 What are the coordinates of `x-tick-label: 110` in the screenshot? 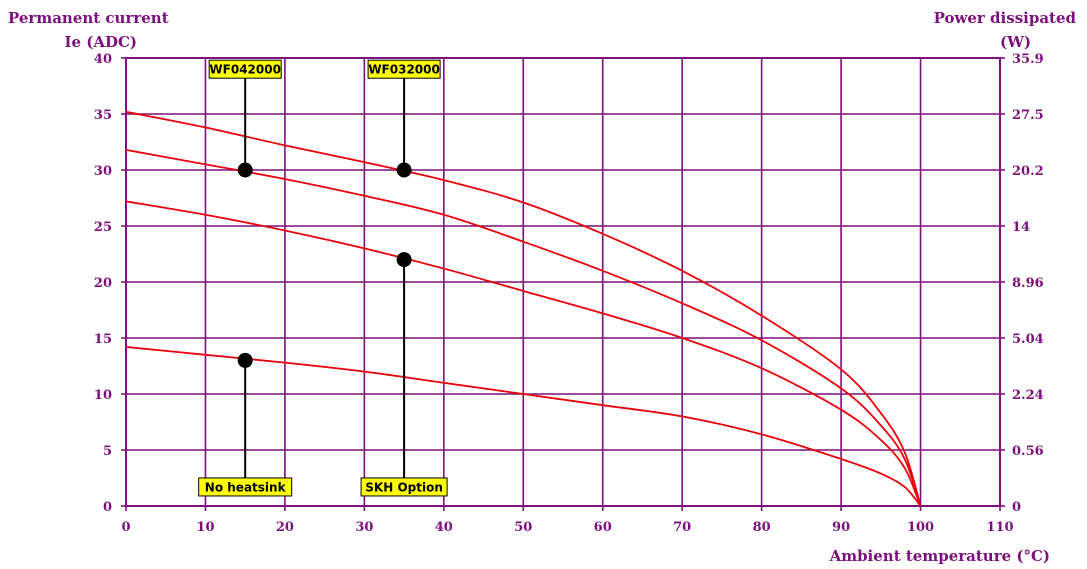 It's located at (999, 527).